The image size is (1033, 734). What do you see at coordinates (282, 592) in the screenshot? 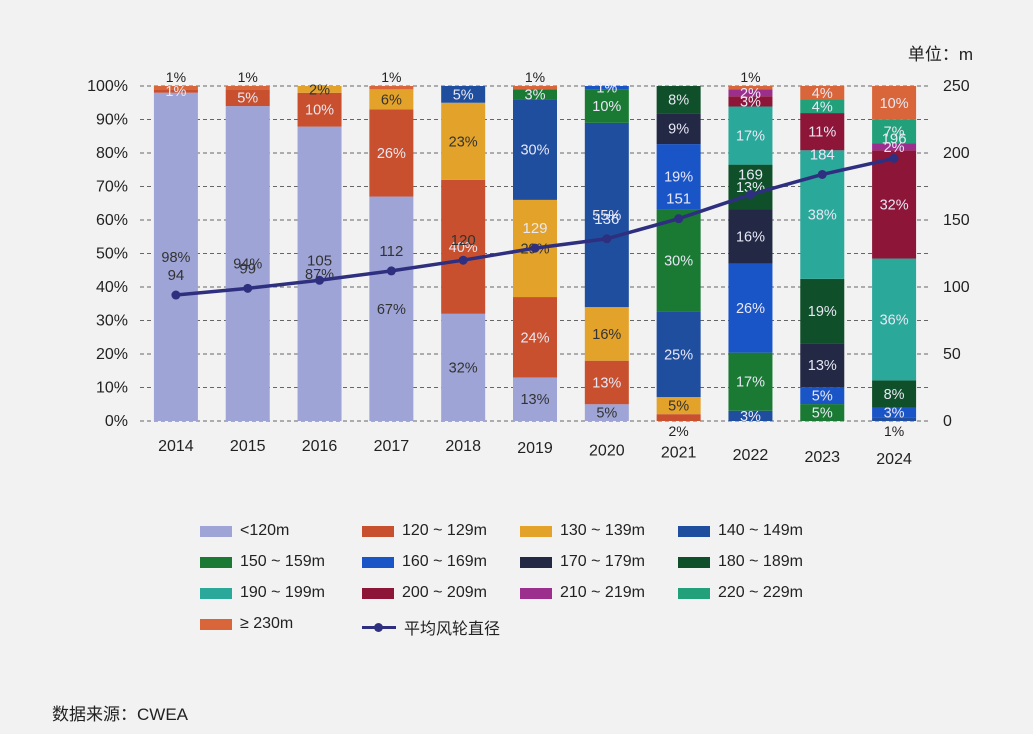
I see `legend-label: 190 ~ 199m` at bounding box center [282, 592].